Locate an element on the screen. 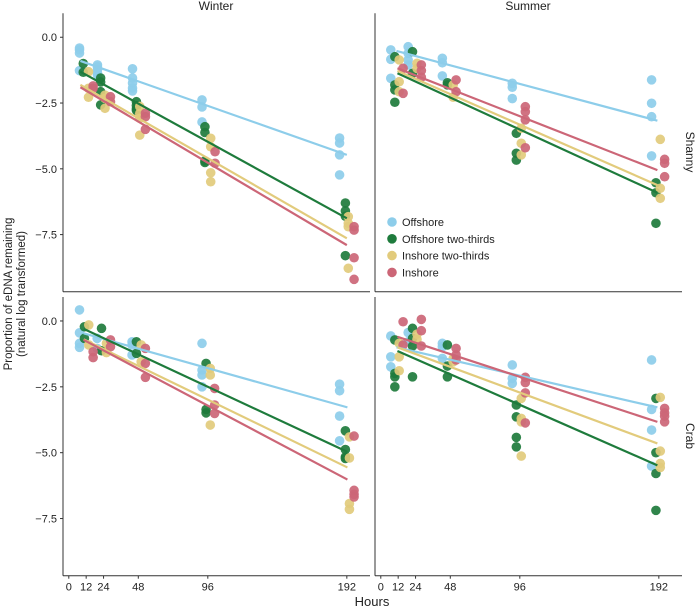 The width and height of the screenshot is (696, 615). x-tick-label: 12 is located at coordinates (86, 588).